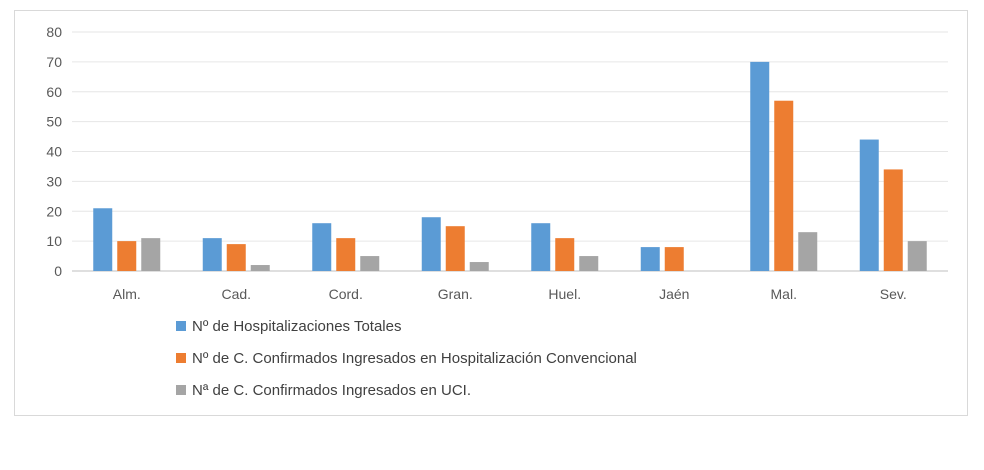 This screenshot has width=984, height=470. Describe the element at coordinates (54, 62) in the screenshot. I see `y-tick-label: 70` at that location.